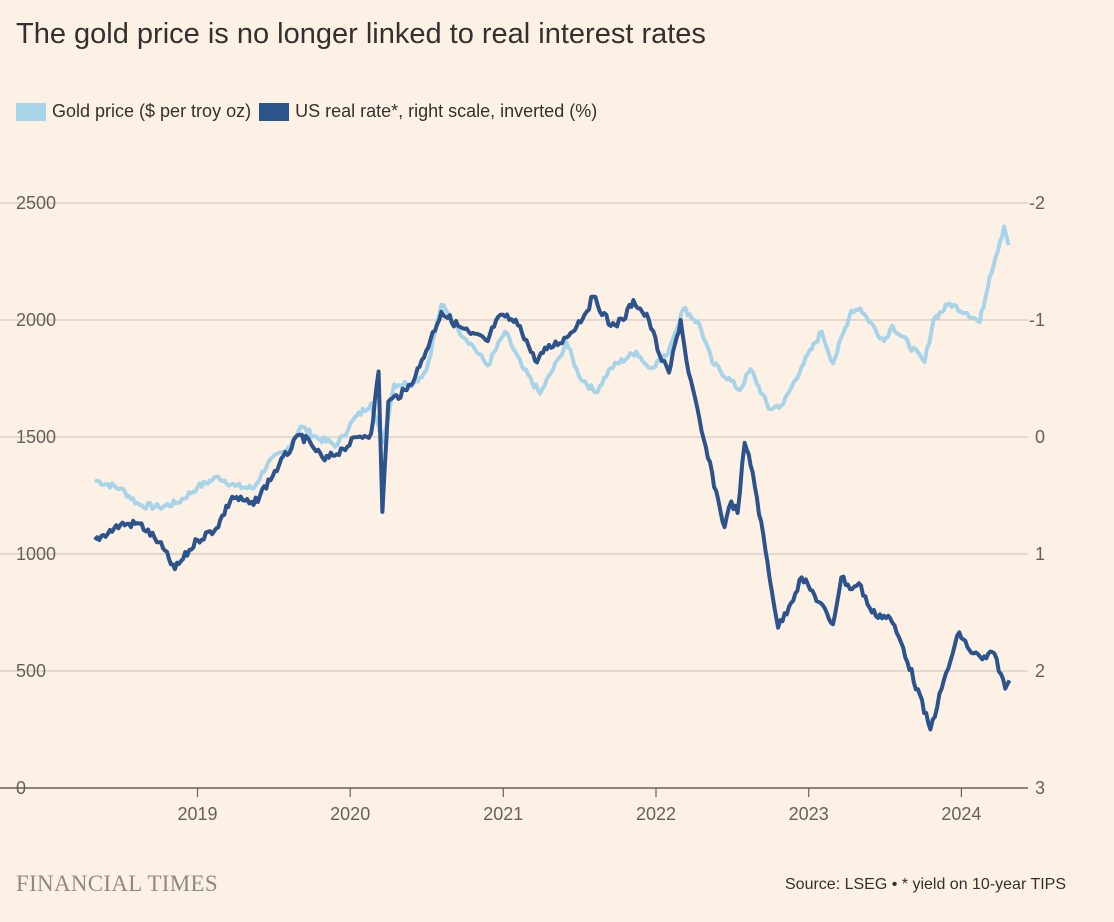 This screenshot has height=922, width=1114. I want to click on ft-logo: FINANCIAL TIMES, so click(117, 883).